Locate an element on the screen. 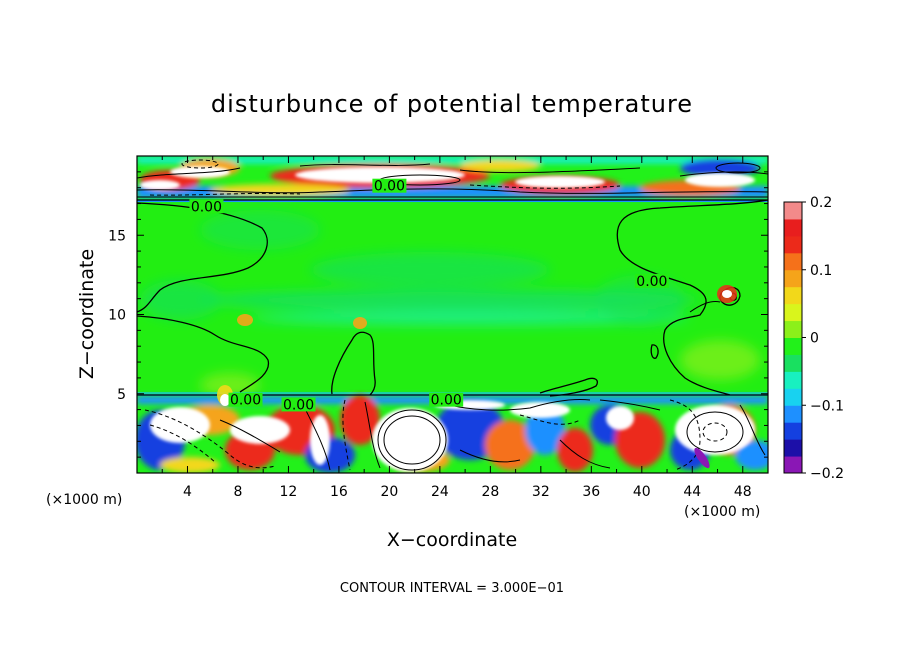  y-tick-label: 15 is located at coordinates (117, 236).